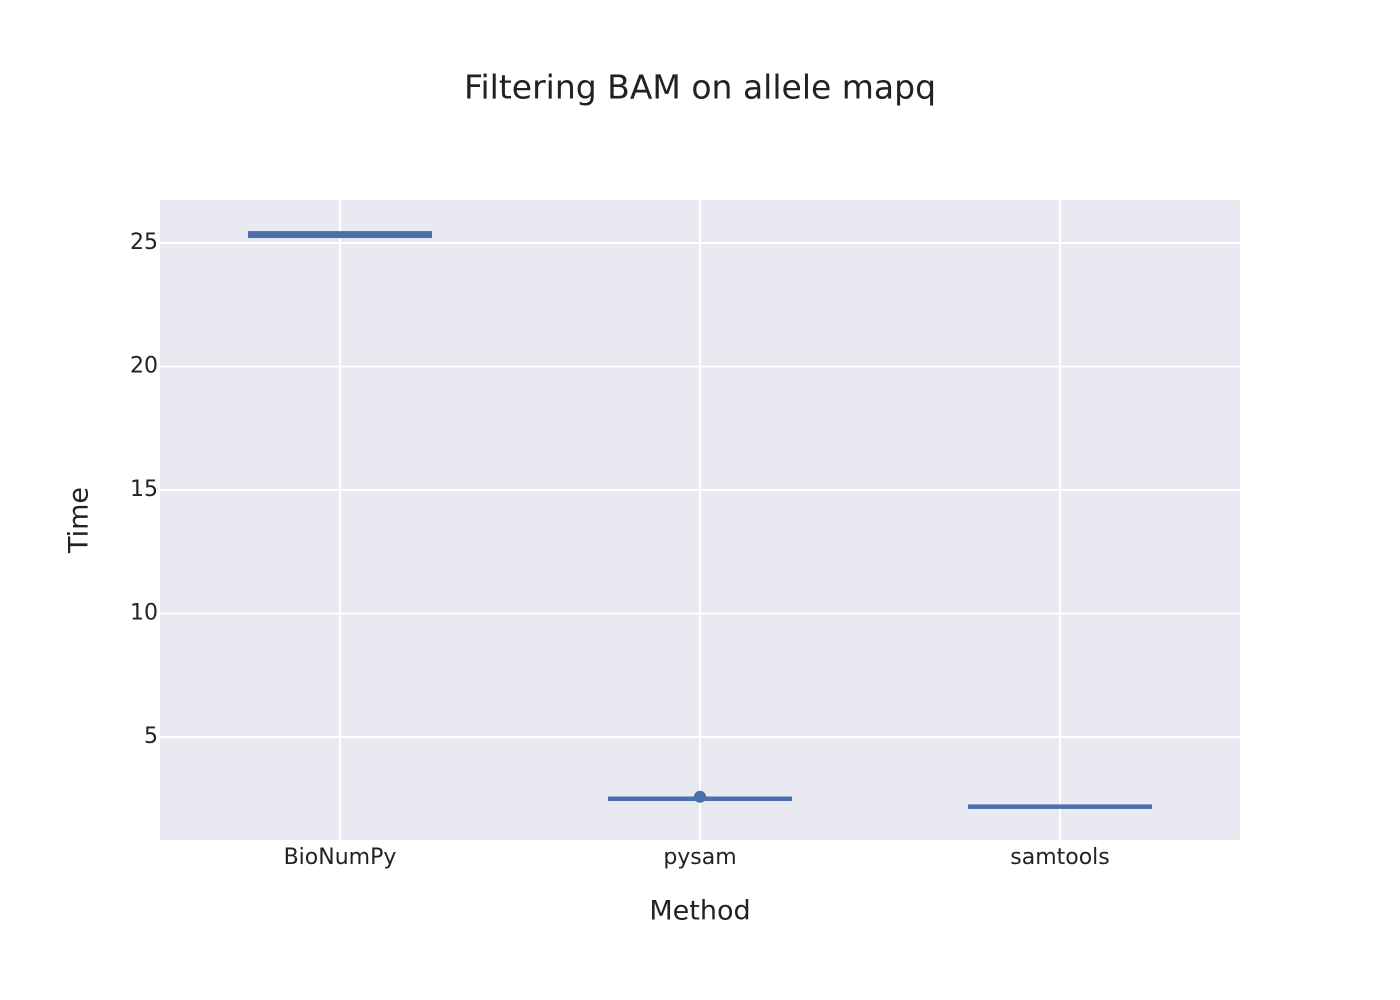 This screenshot has height=1000, width=1400. I want to click on y-tick-label: 5, so click(151, 736).